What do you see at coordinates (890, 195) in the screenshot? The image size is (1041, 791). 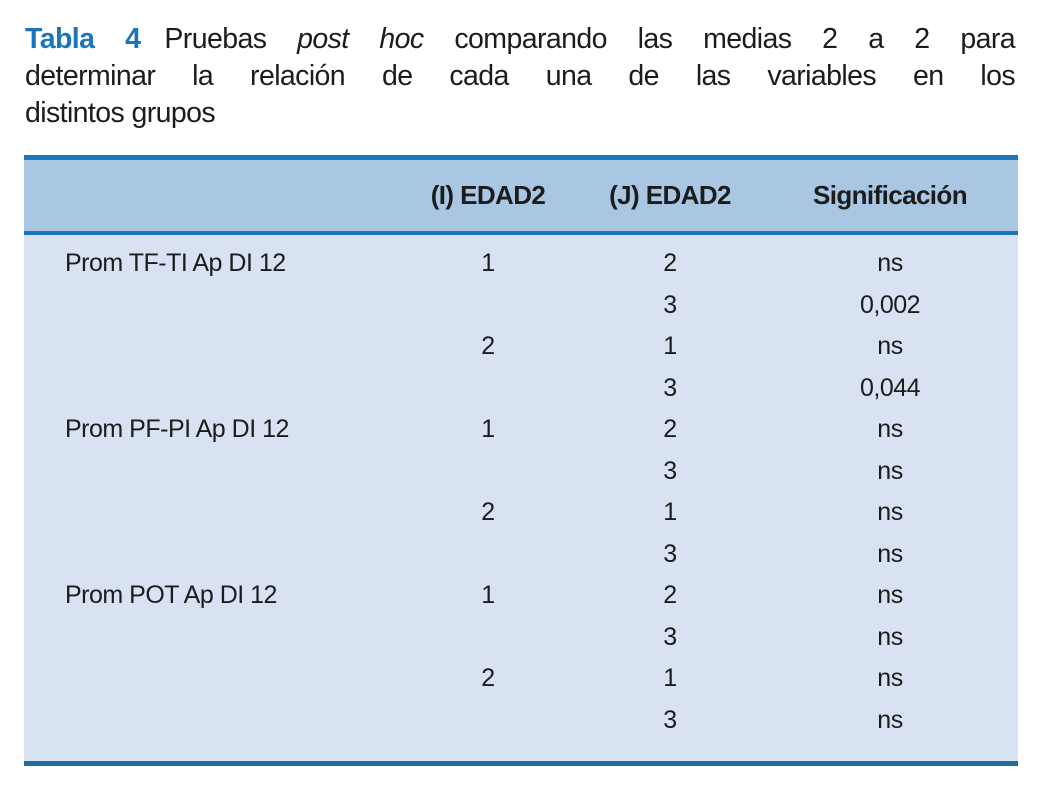 I see `header-significacion: Significación` at bounding box center [890, 195].